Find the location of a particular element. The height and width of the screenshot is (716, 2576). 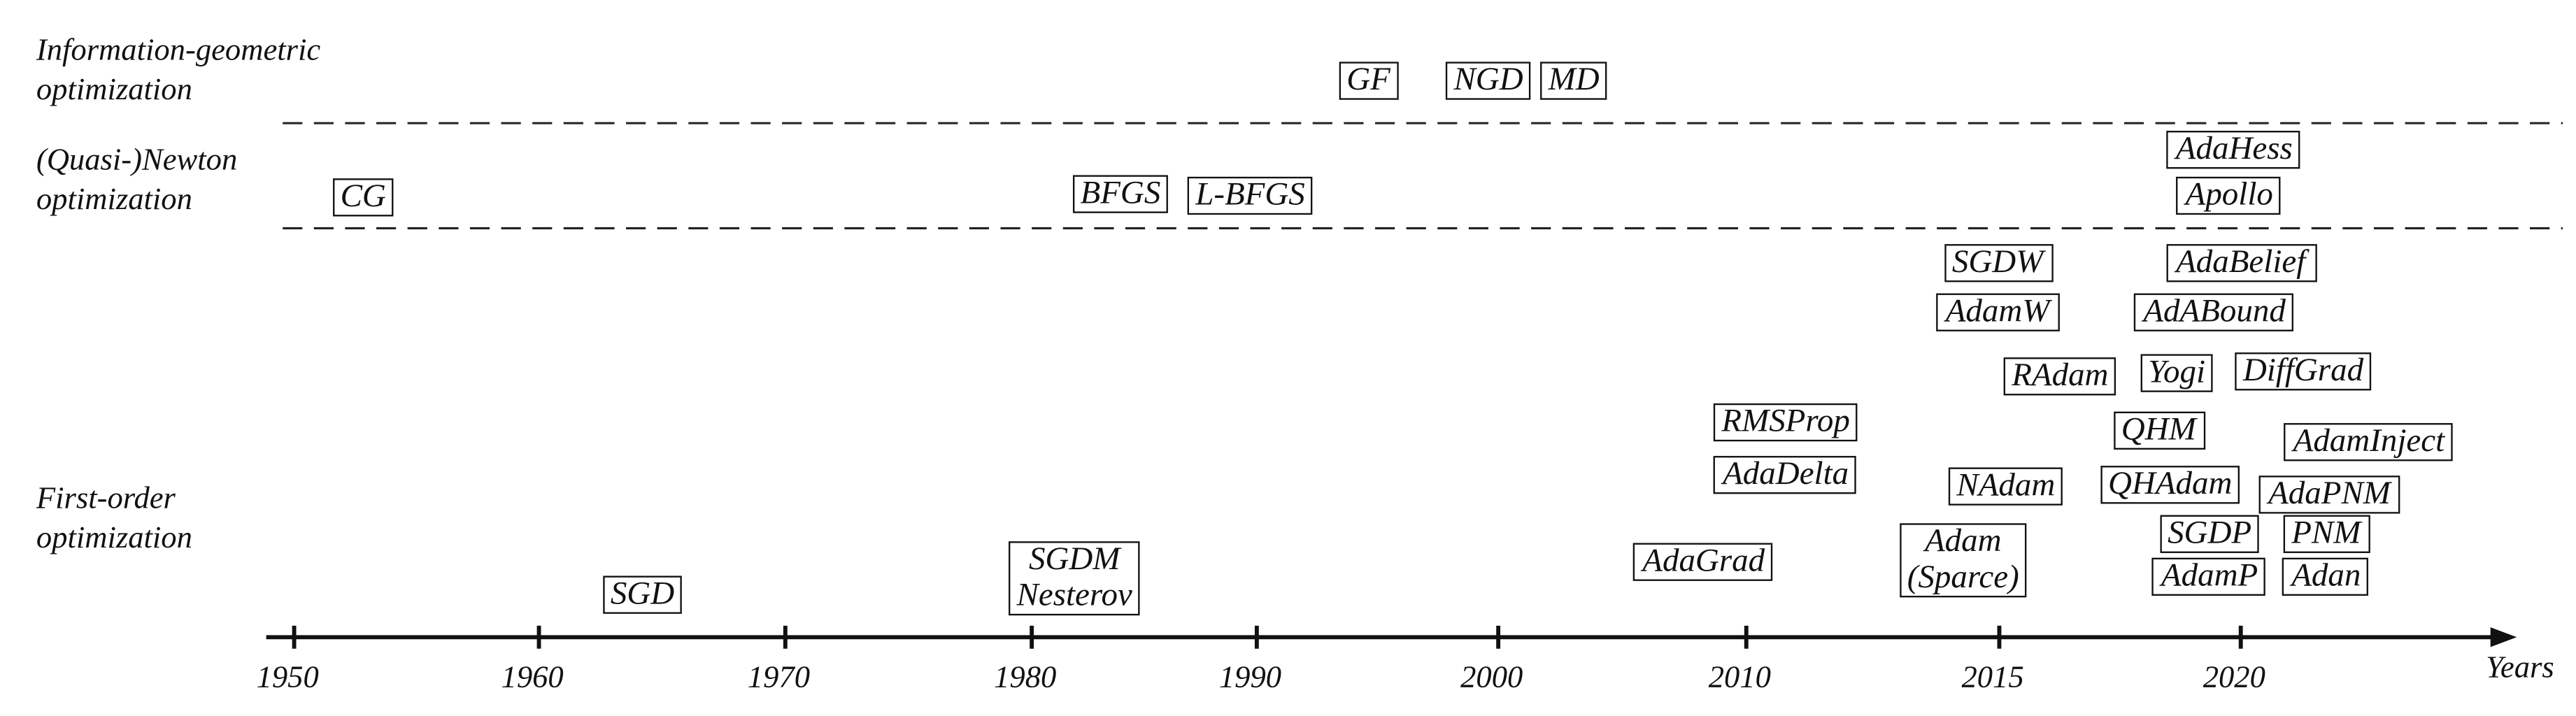

method-label: SGDM is located at coordinates (1075, 558).